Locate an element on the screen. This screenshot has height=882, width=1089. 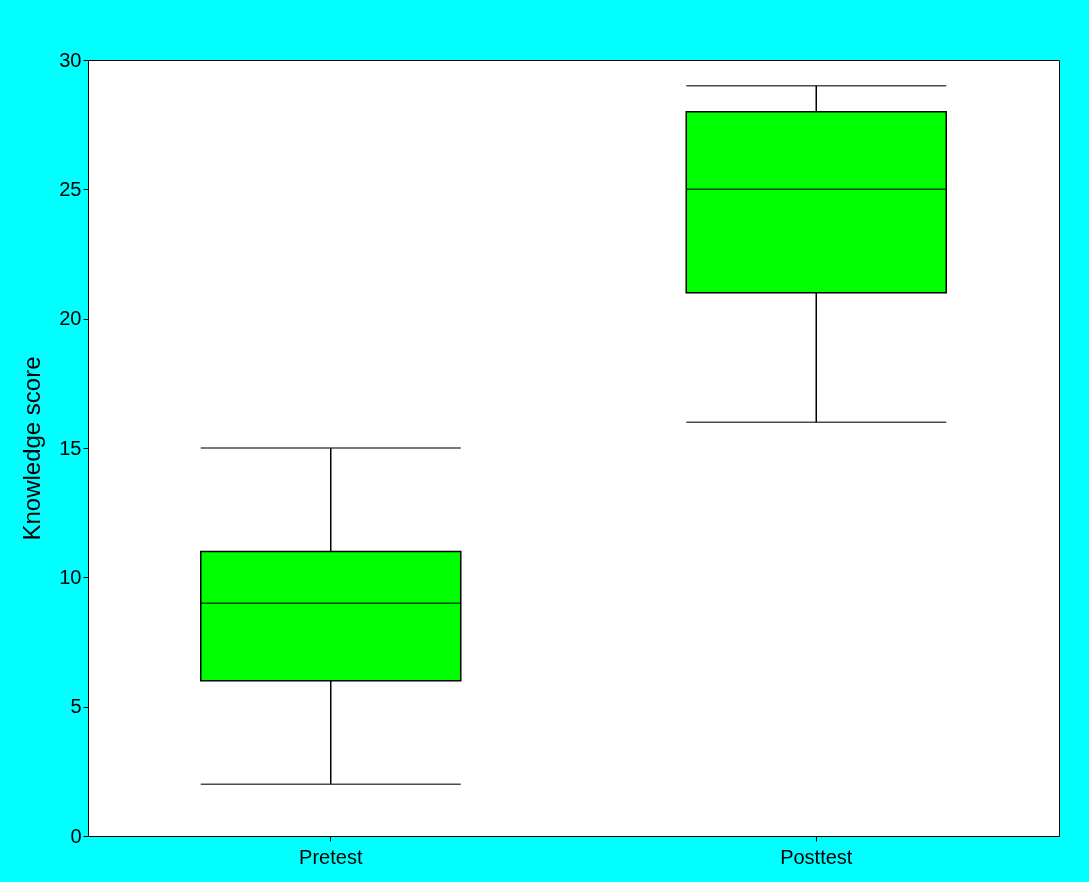
y-tick-label: 10 is located at coordinates (70, 576).